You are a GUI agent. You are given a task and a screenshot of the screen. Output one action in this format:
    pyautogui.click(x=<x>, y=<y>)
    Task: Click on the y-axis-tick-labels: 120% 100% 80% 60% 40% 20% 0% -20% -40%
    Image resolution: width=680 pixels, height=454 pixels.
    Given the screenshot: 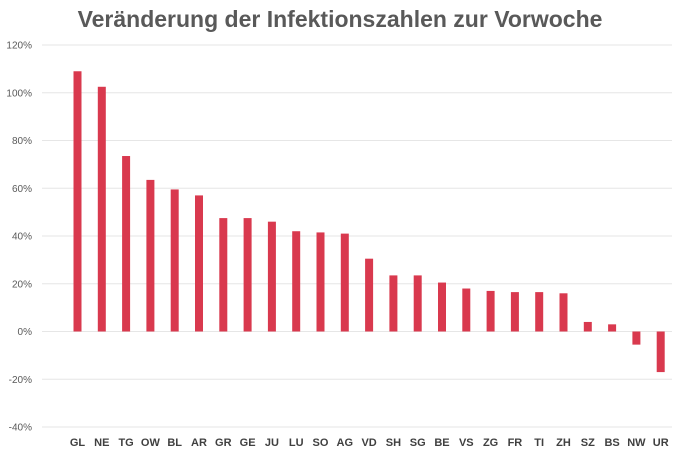 What is the action you would take?
    pyautogui.click(x=19, y=237)
    